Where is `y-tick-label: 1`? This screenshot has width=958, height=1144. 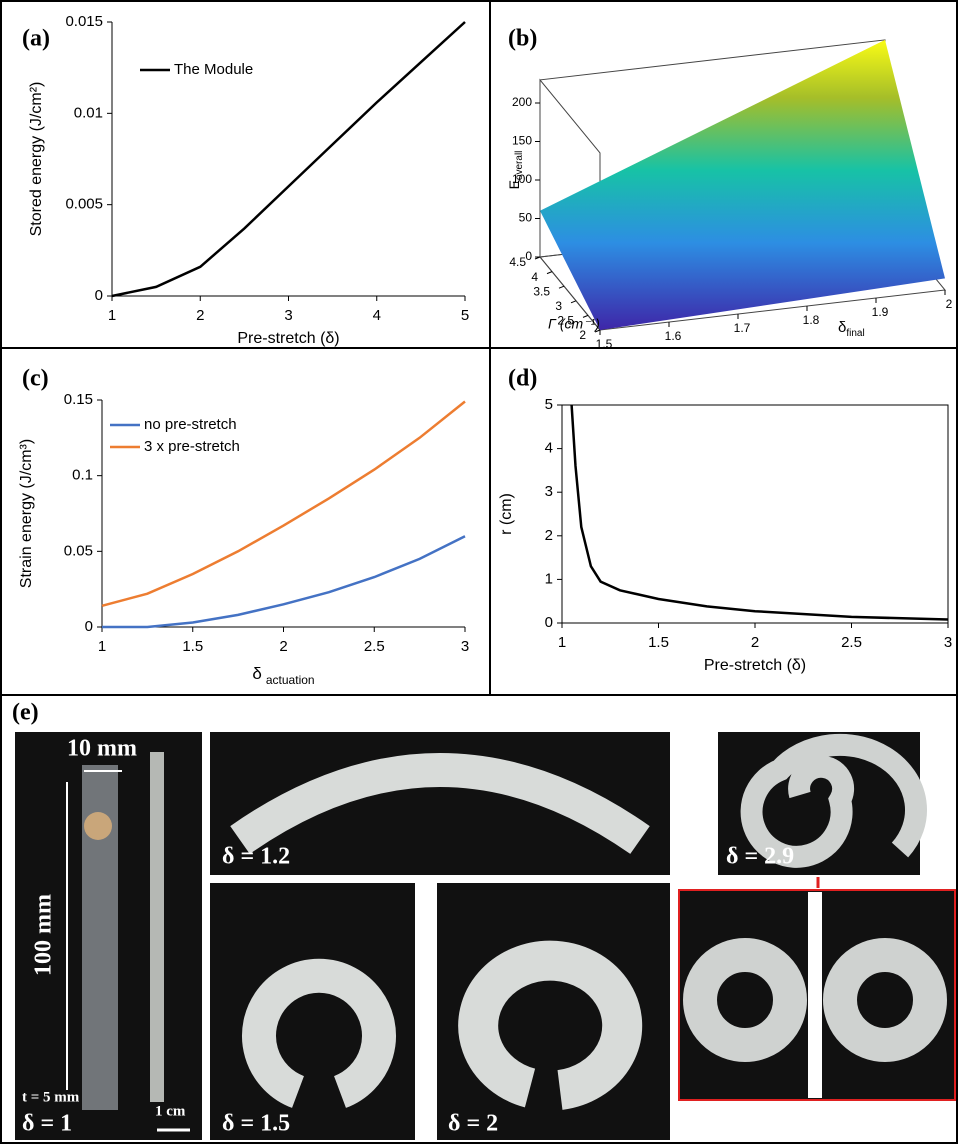
y-tick-label: 1 is located at coordinates (549, 578).